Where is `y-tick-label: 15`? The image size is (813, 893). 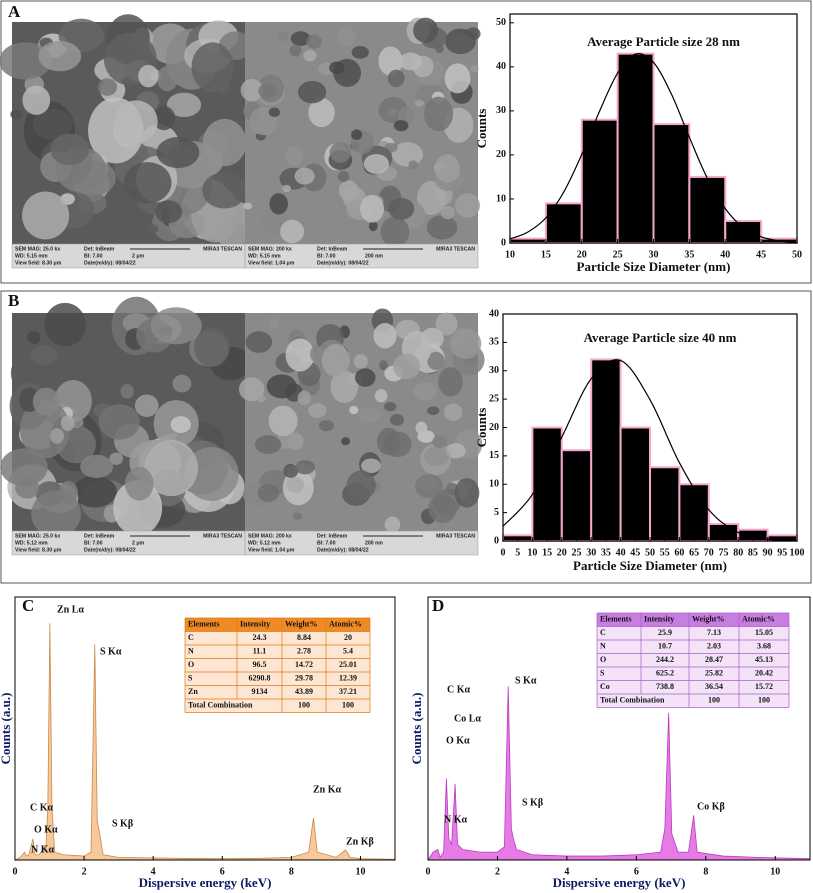 y-tick-label: 15 is located at coordinates (494, 455).